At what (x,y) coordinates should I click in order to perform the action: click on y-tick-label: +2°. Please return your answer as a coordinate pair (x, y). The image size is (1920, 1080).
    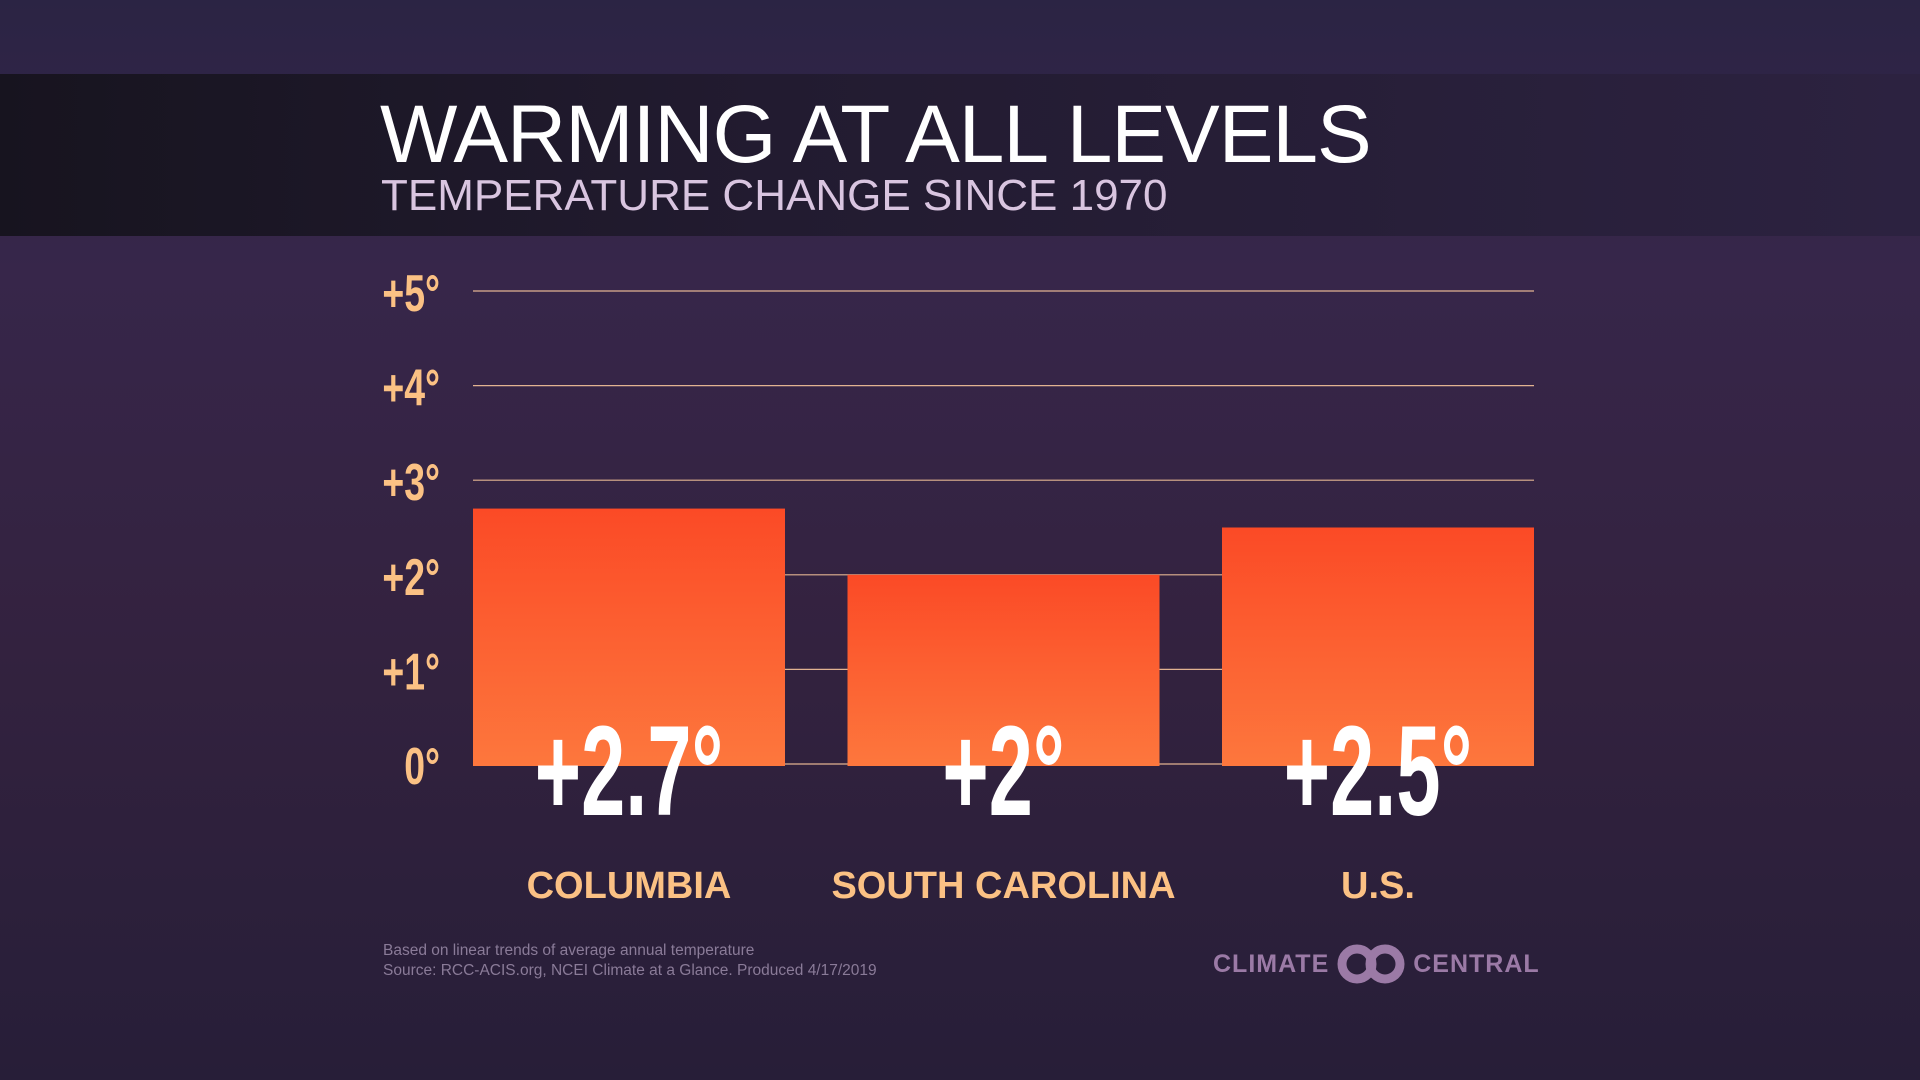
    Looking at the image, I should click on (411, 577).